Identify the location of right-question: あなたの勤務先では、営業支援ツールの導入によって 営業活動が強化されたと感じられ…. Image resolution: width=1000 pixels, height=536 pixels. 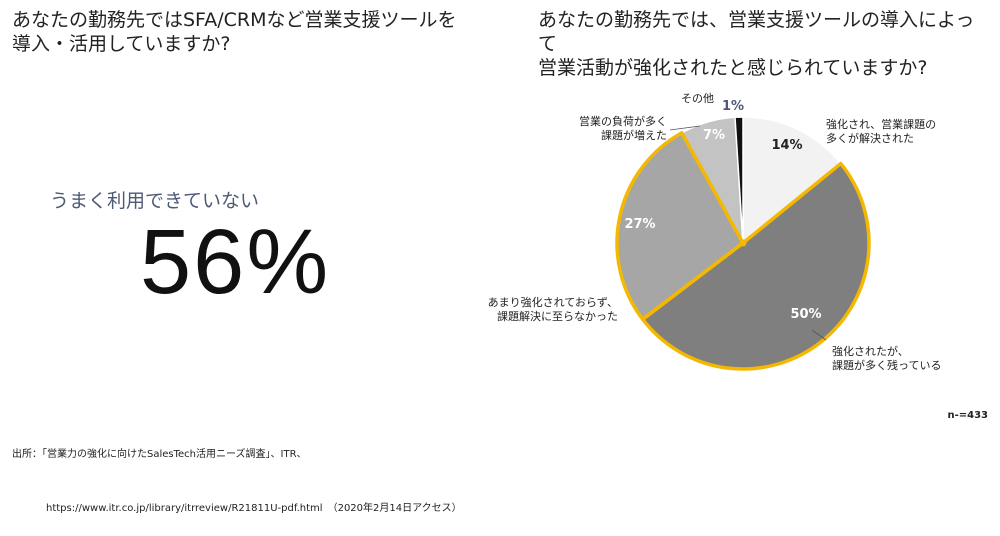
(763, 44).